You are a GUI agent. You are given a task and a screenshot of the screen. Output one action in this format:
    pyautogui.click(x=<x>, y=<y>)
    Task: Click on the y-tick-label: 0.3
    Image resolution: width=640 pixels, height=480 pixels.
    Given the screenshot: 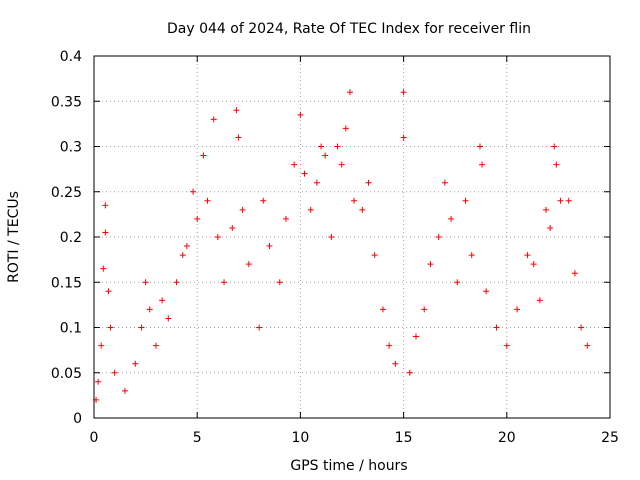 What is the action you would take?
    pyautogui.click(x=71, y=148)
    